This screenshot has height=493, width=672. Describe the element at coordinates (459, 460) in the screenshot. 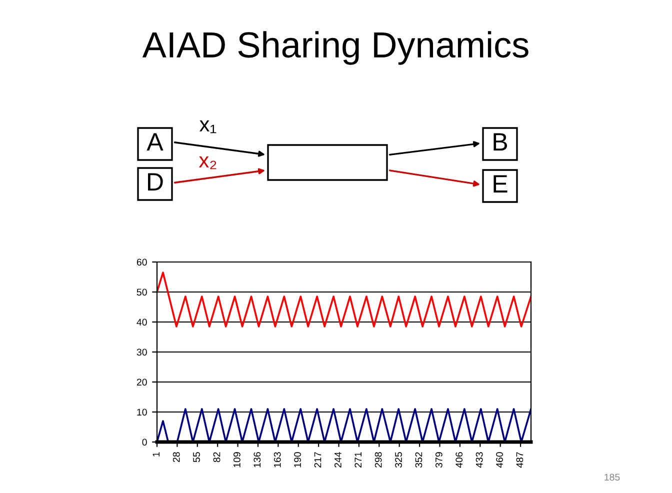

I see `x-tick-label: 406` at that location.